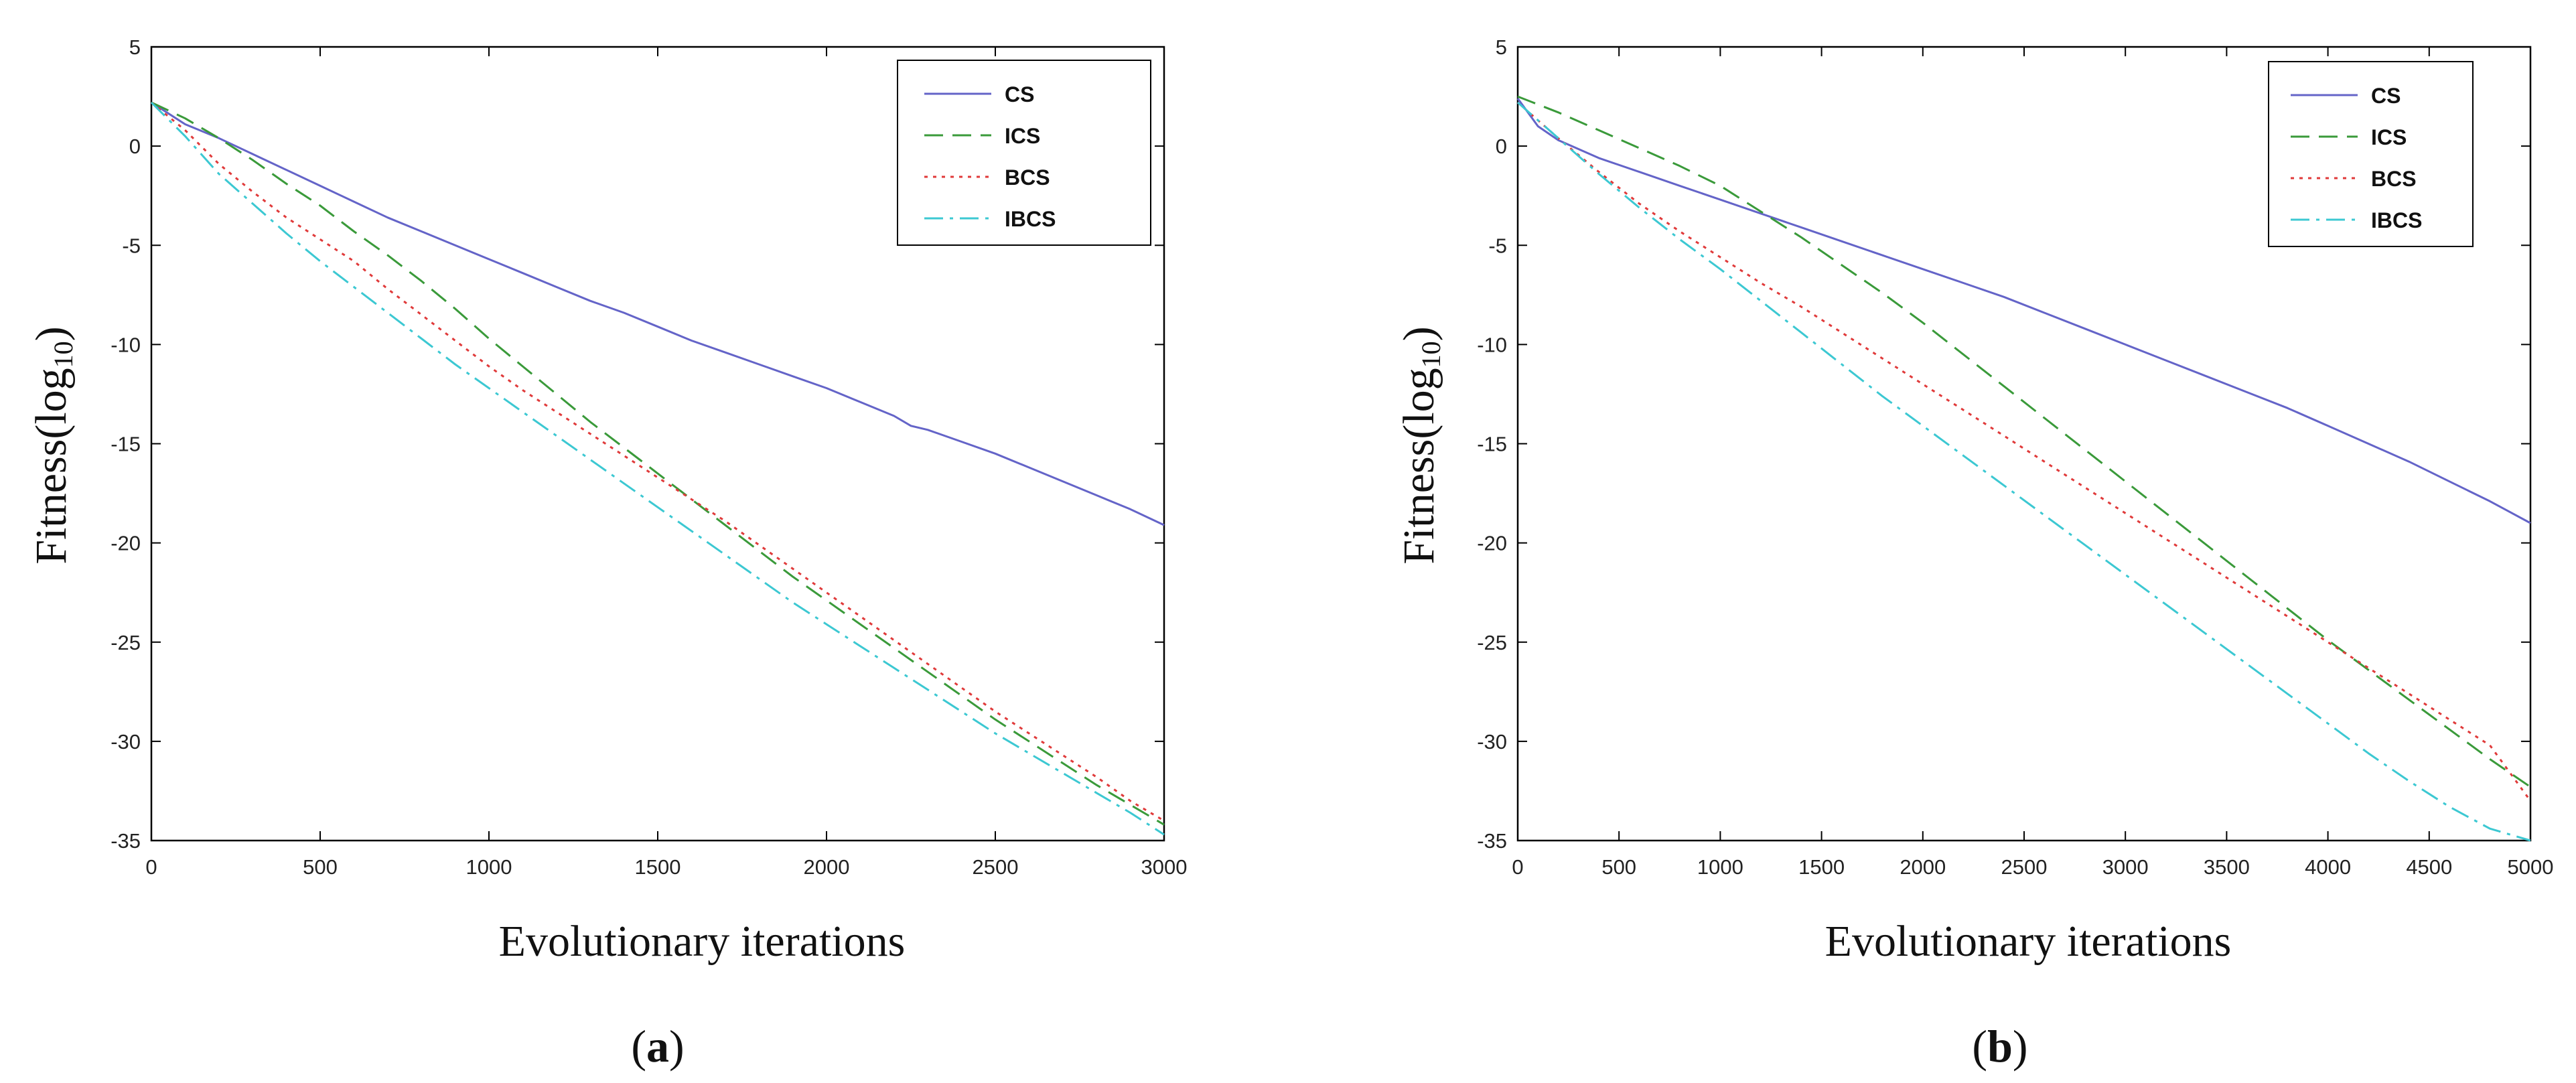 The height and width of the screenshot is (1083, 2576). Describe the element at coordinates (489, 867) in the screenshot. I see `x-tick-label-1000-a: 1000` at that location.